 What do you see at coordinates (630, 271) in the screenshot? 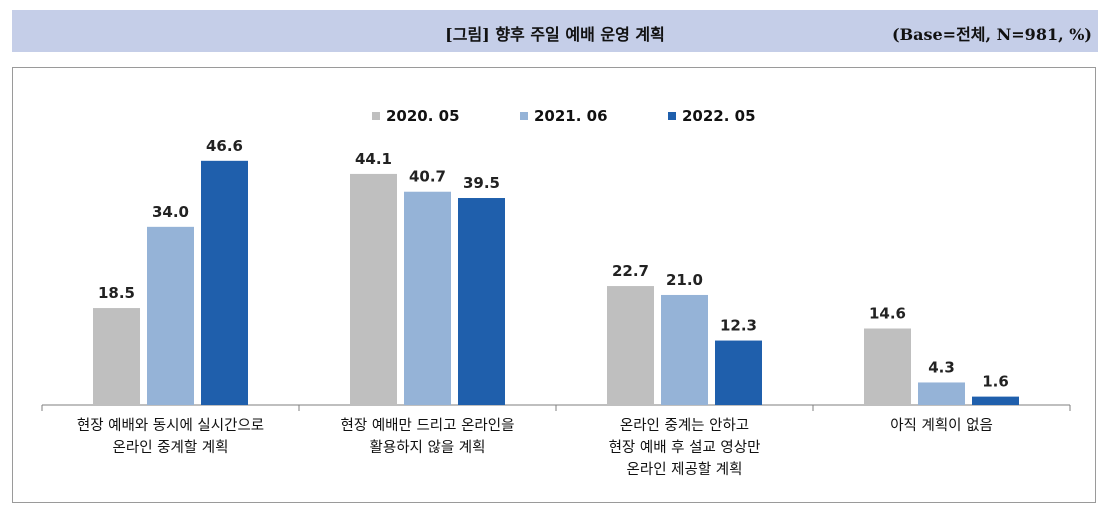
I see `data-label: 22.7` at bounding box center [630, 271].